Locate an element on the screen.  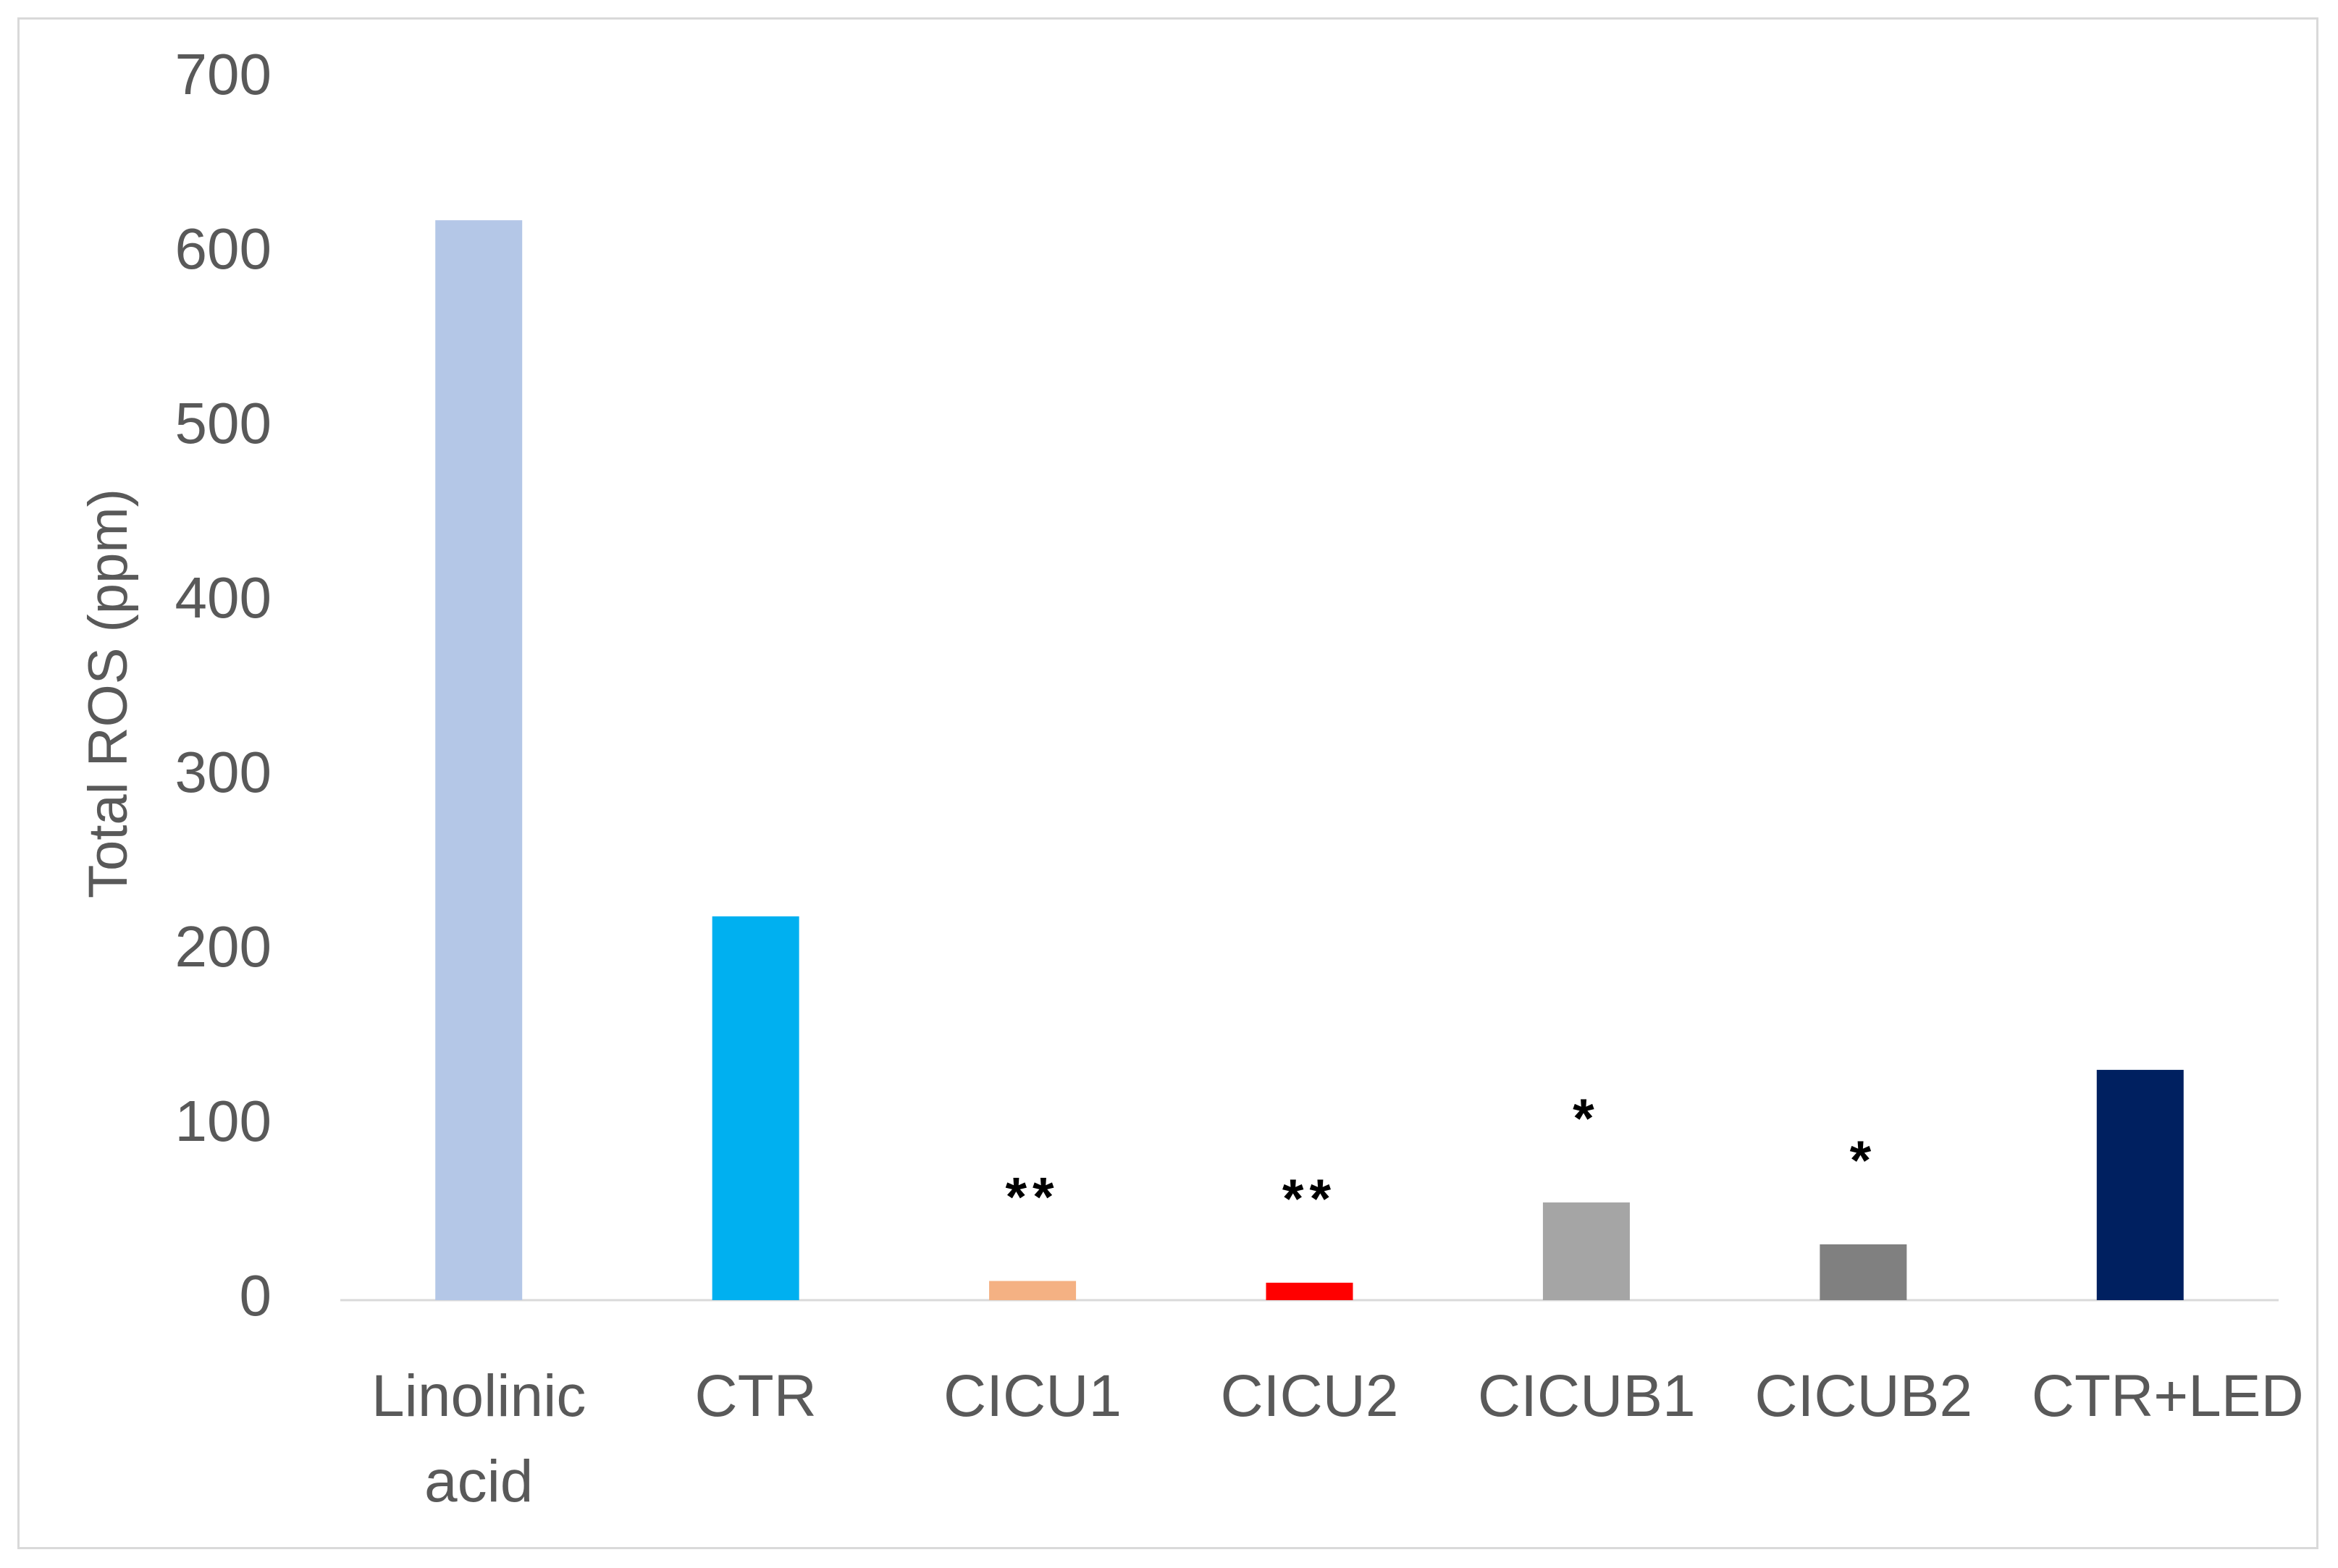
x-tick-label: CICU1 is located at coordinates (1033, 1396).